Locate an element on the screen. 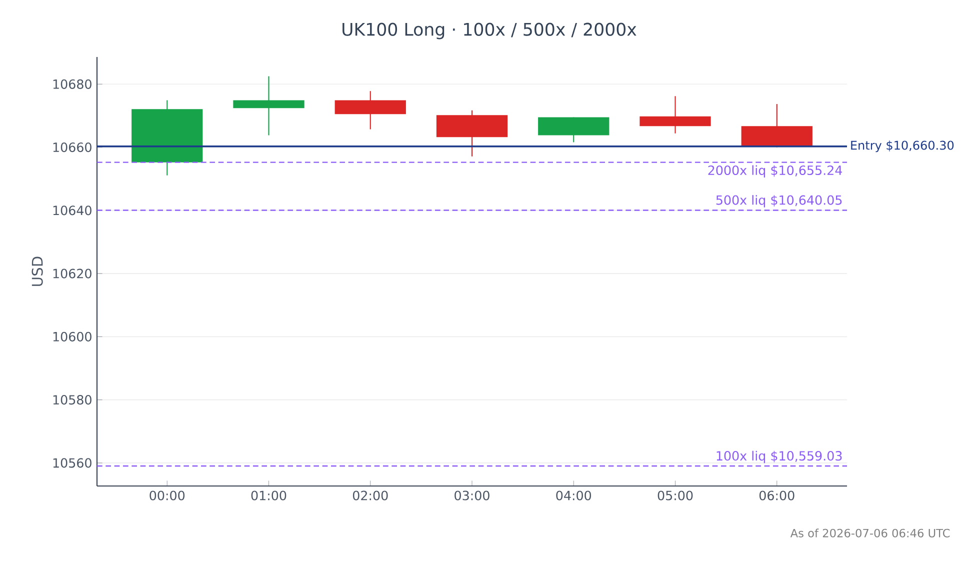  y-tick-label: 10580 is located at coordinates (72, 400).